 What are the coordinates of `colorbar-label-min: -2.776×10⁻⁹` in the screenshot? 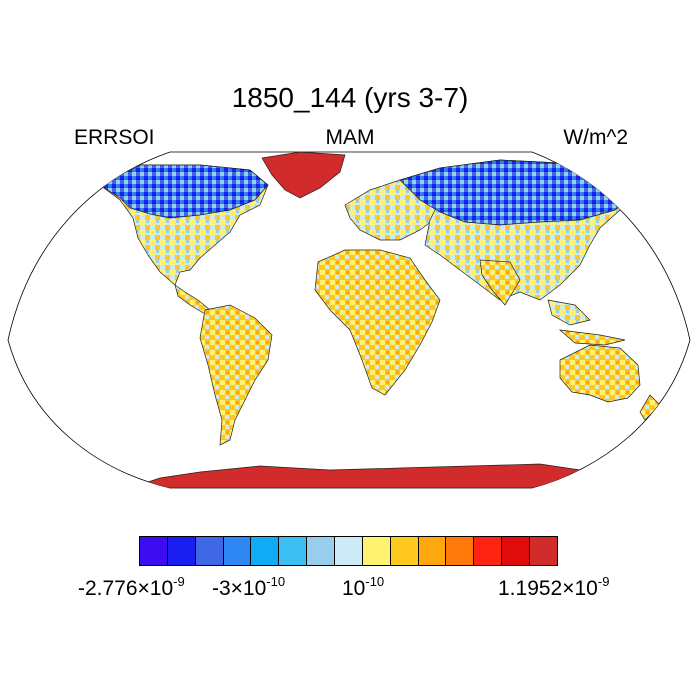 It's located at (131, 587).